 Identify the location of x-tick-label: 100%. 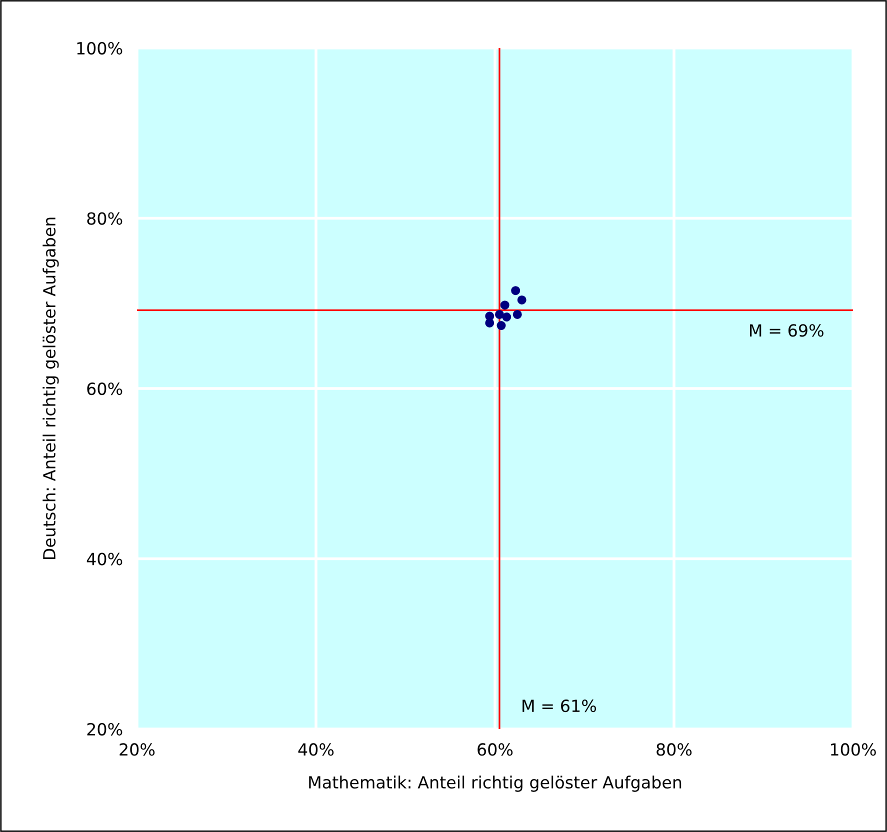
(853, 749).